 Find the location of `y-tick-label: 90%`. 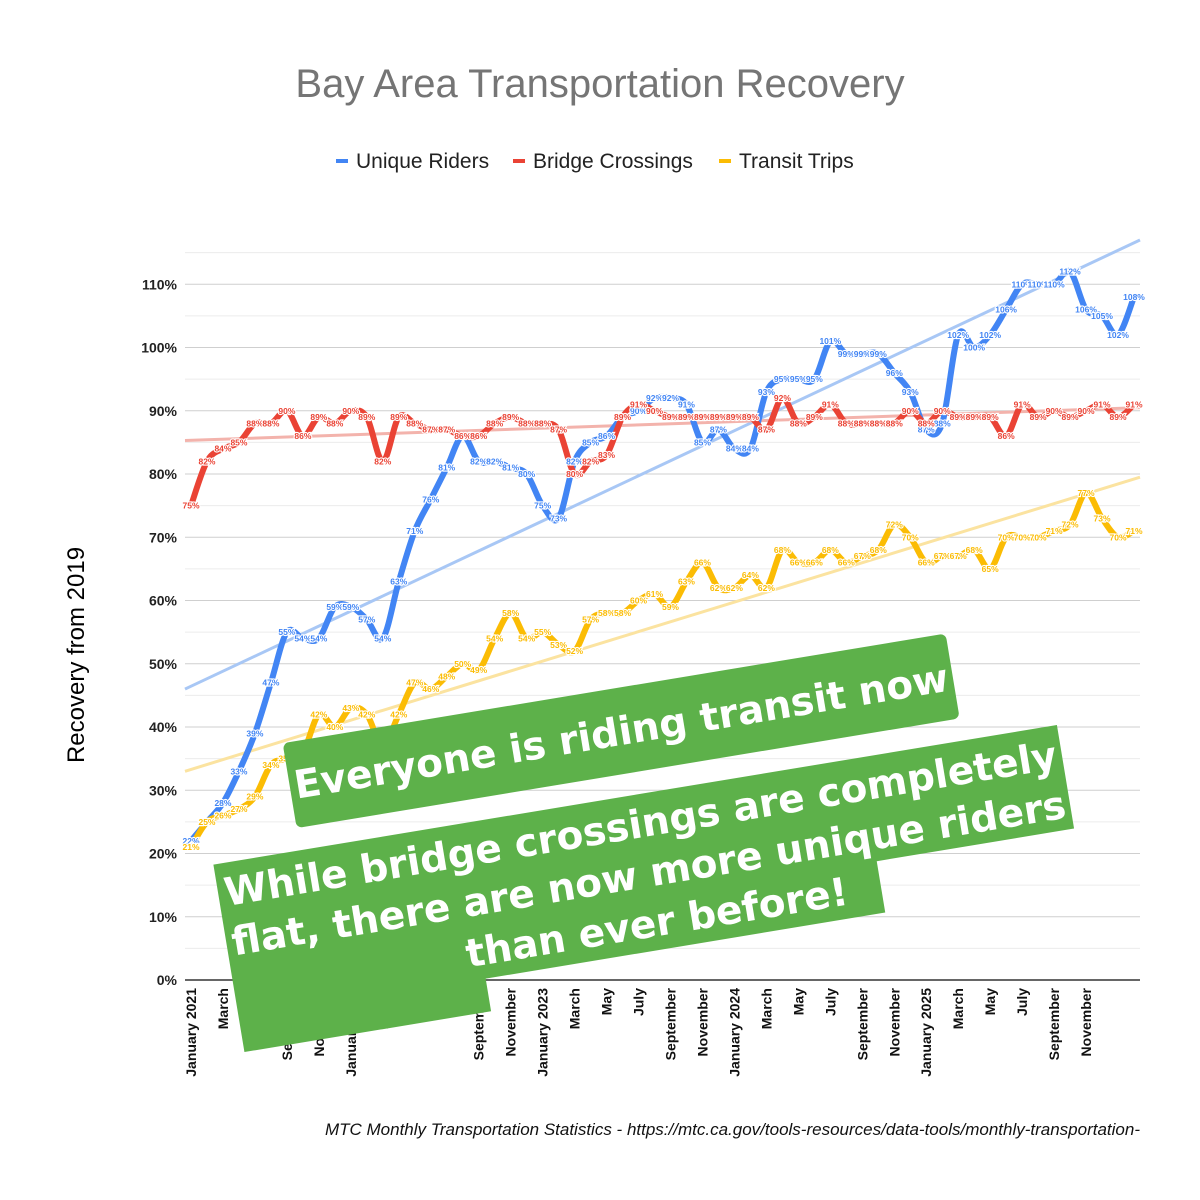

y-tick-label: 90% is located at coordinates (163, 411).